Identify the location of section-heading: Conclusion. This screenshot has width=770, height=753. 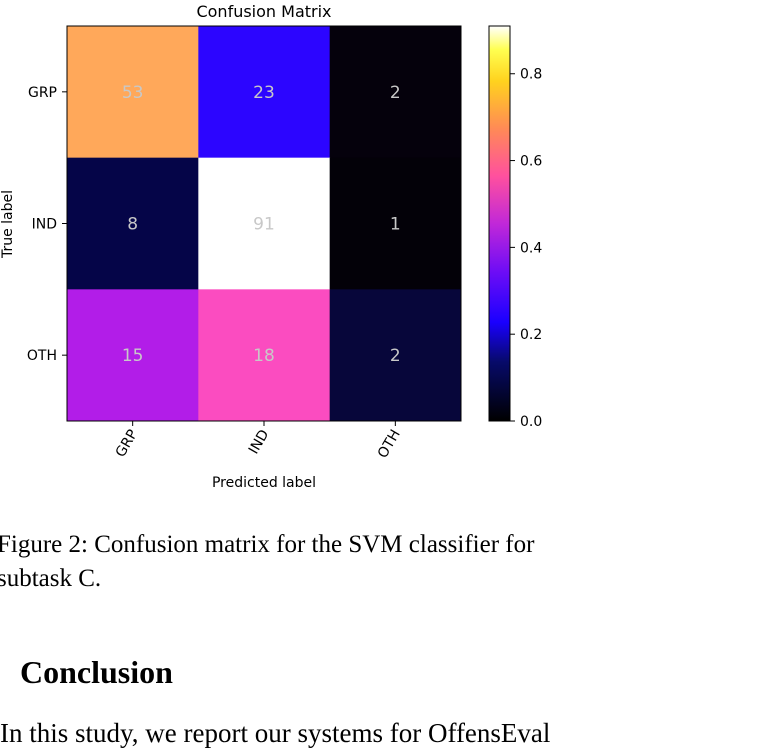
(96, 672).